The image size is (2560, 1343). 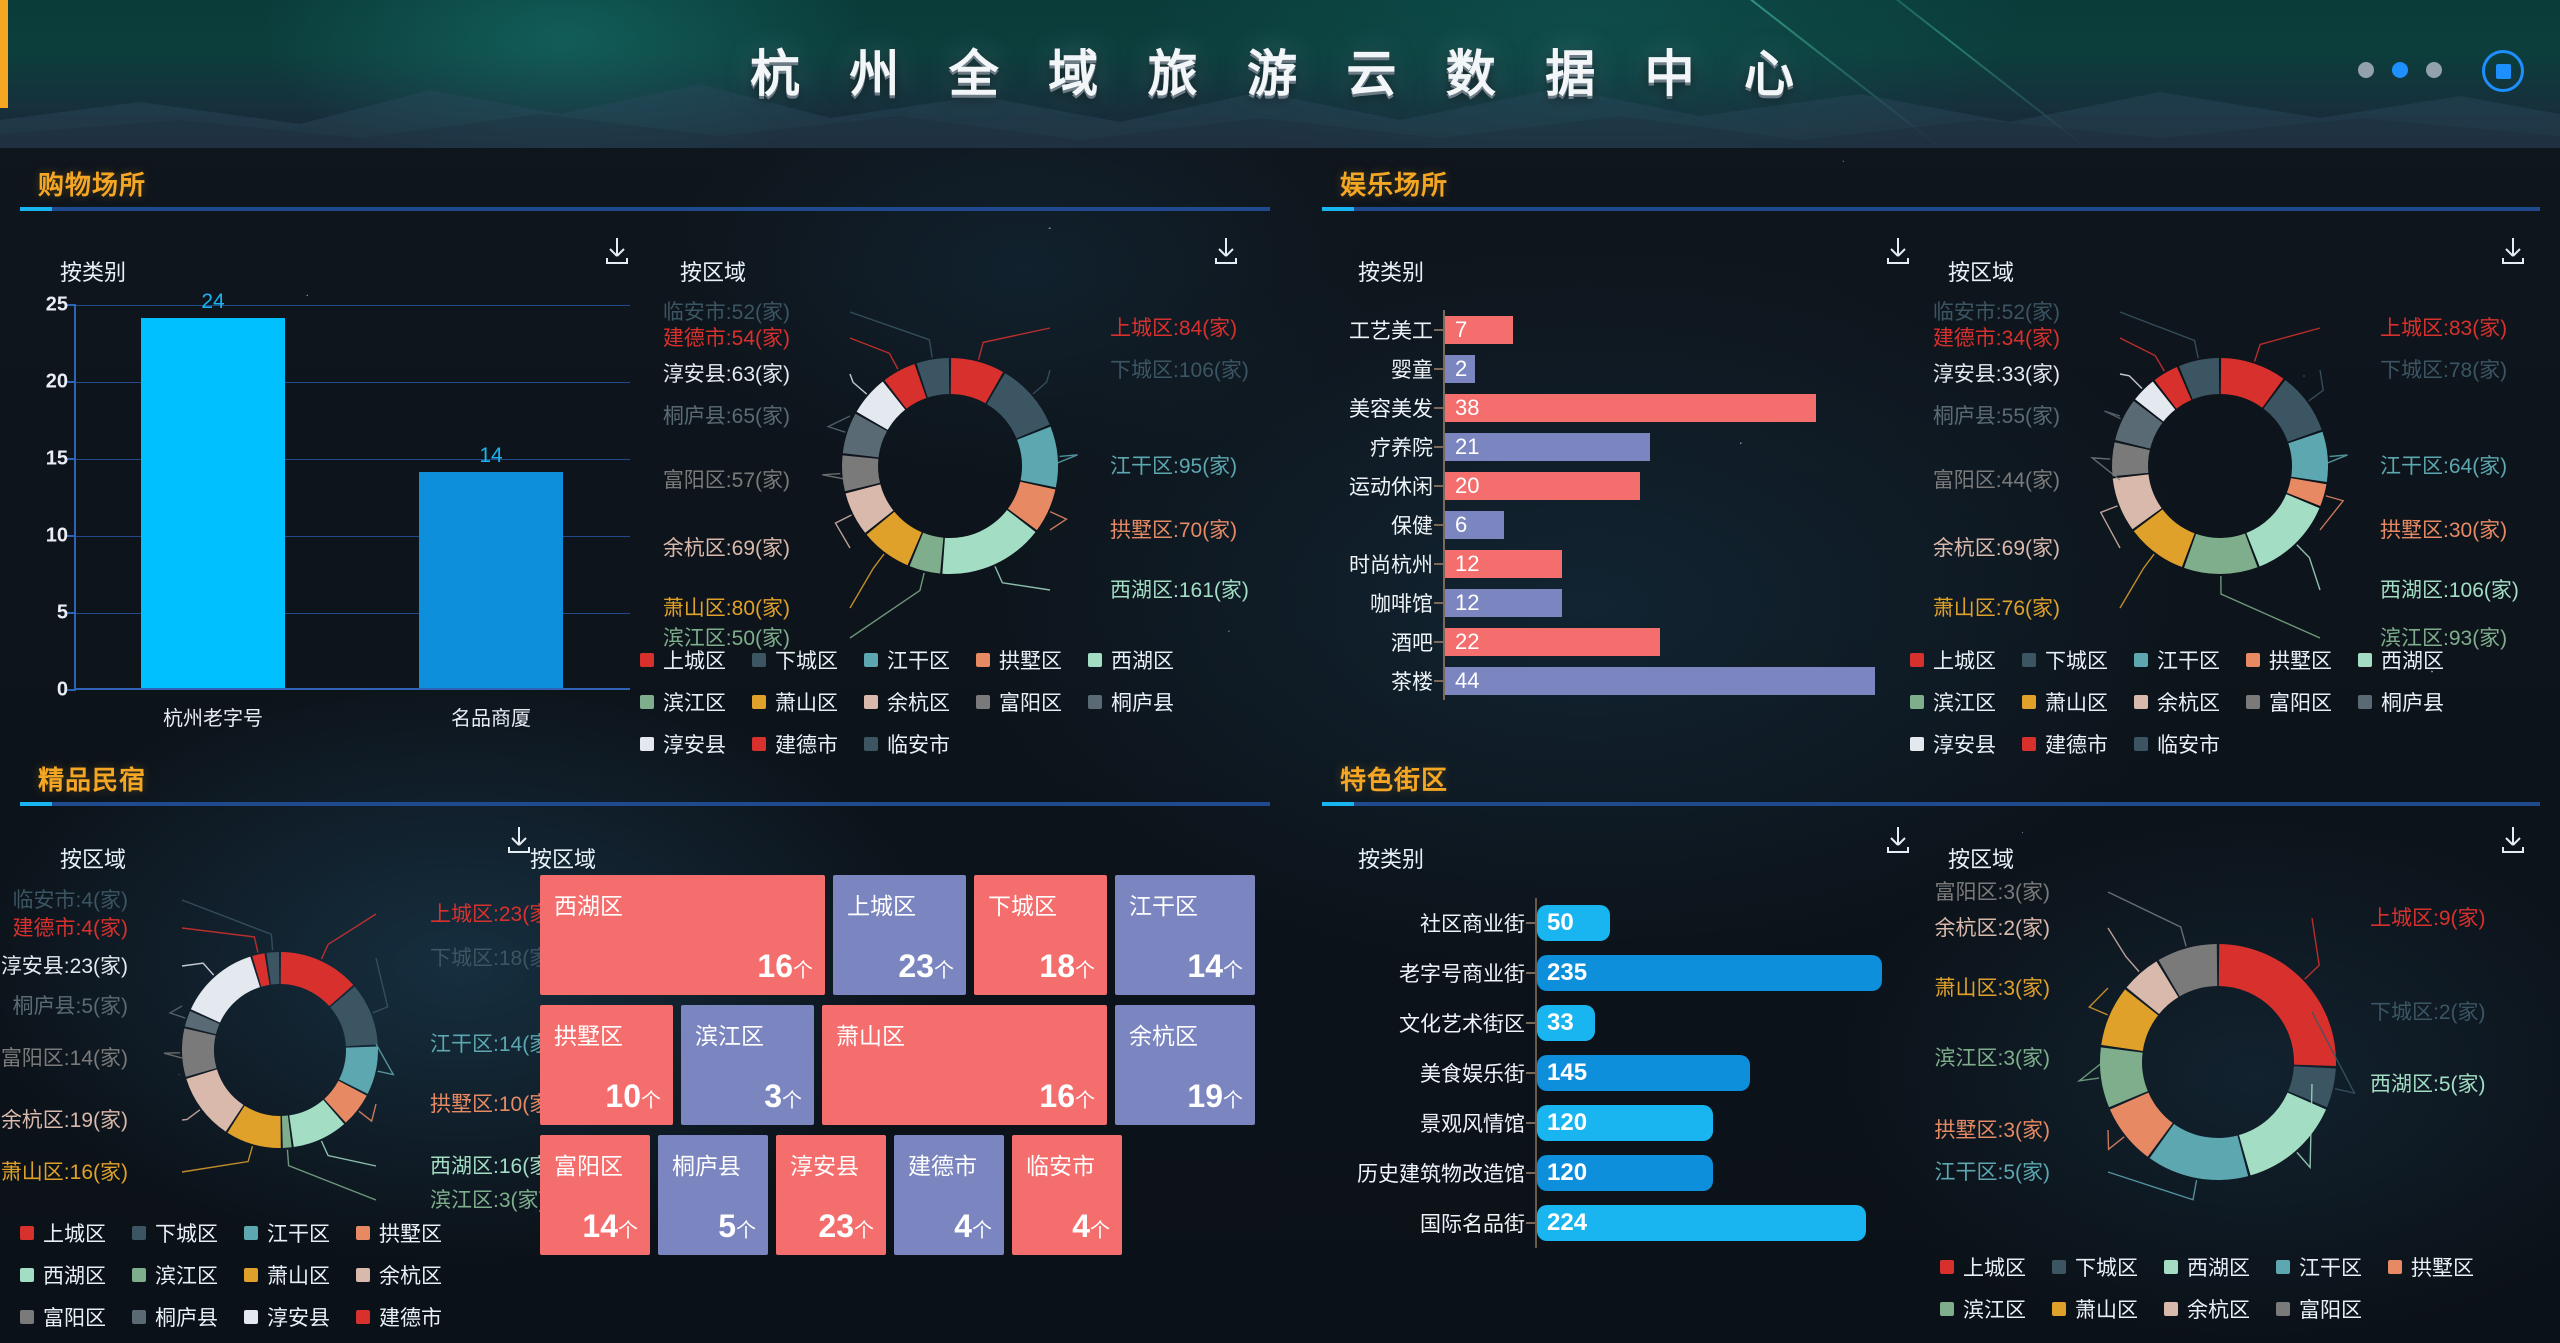 What do you see at coordinates (1515, 923) in the screenshot?
I see `bar-row: 社区商业街 50` at bounding box center [1515, 923].